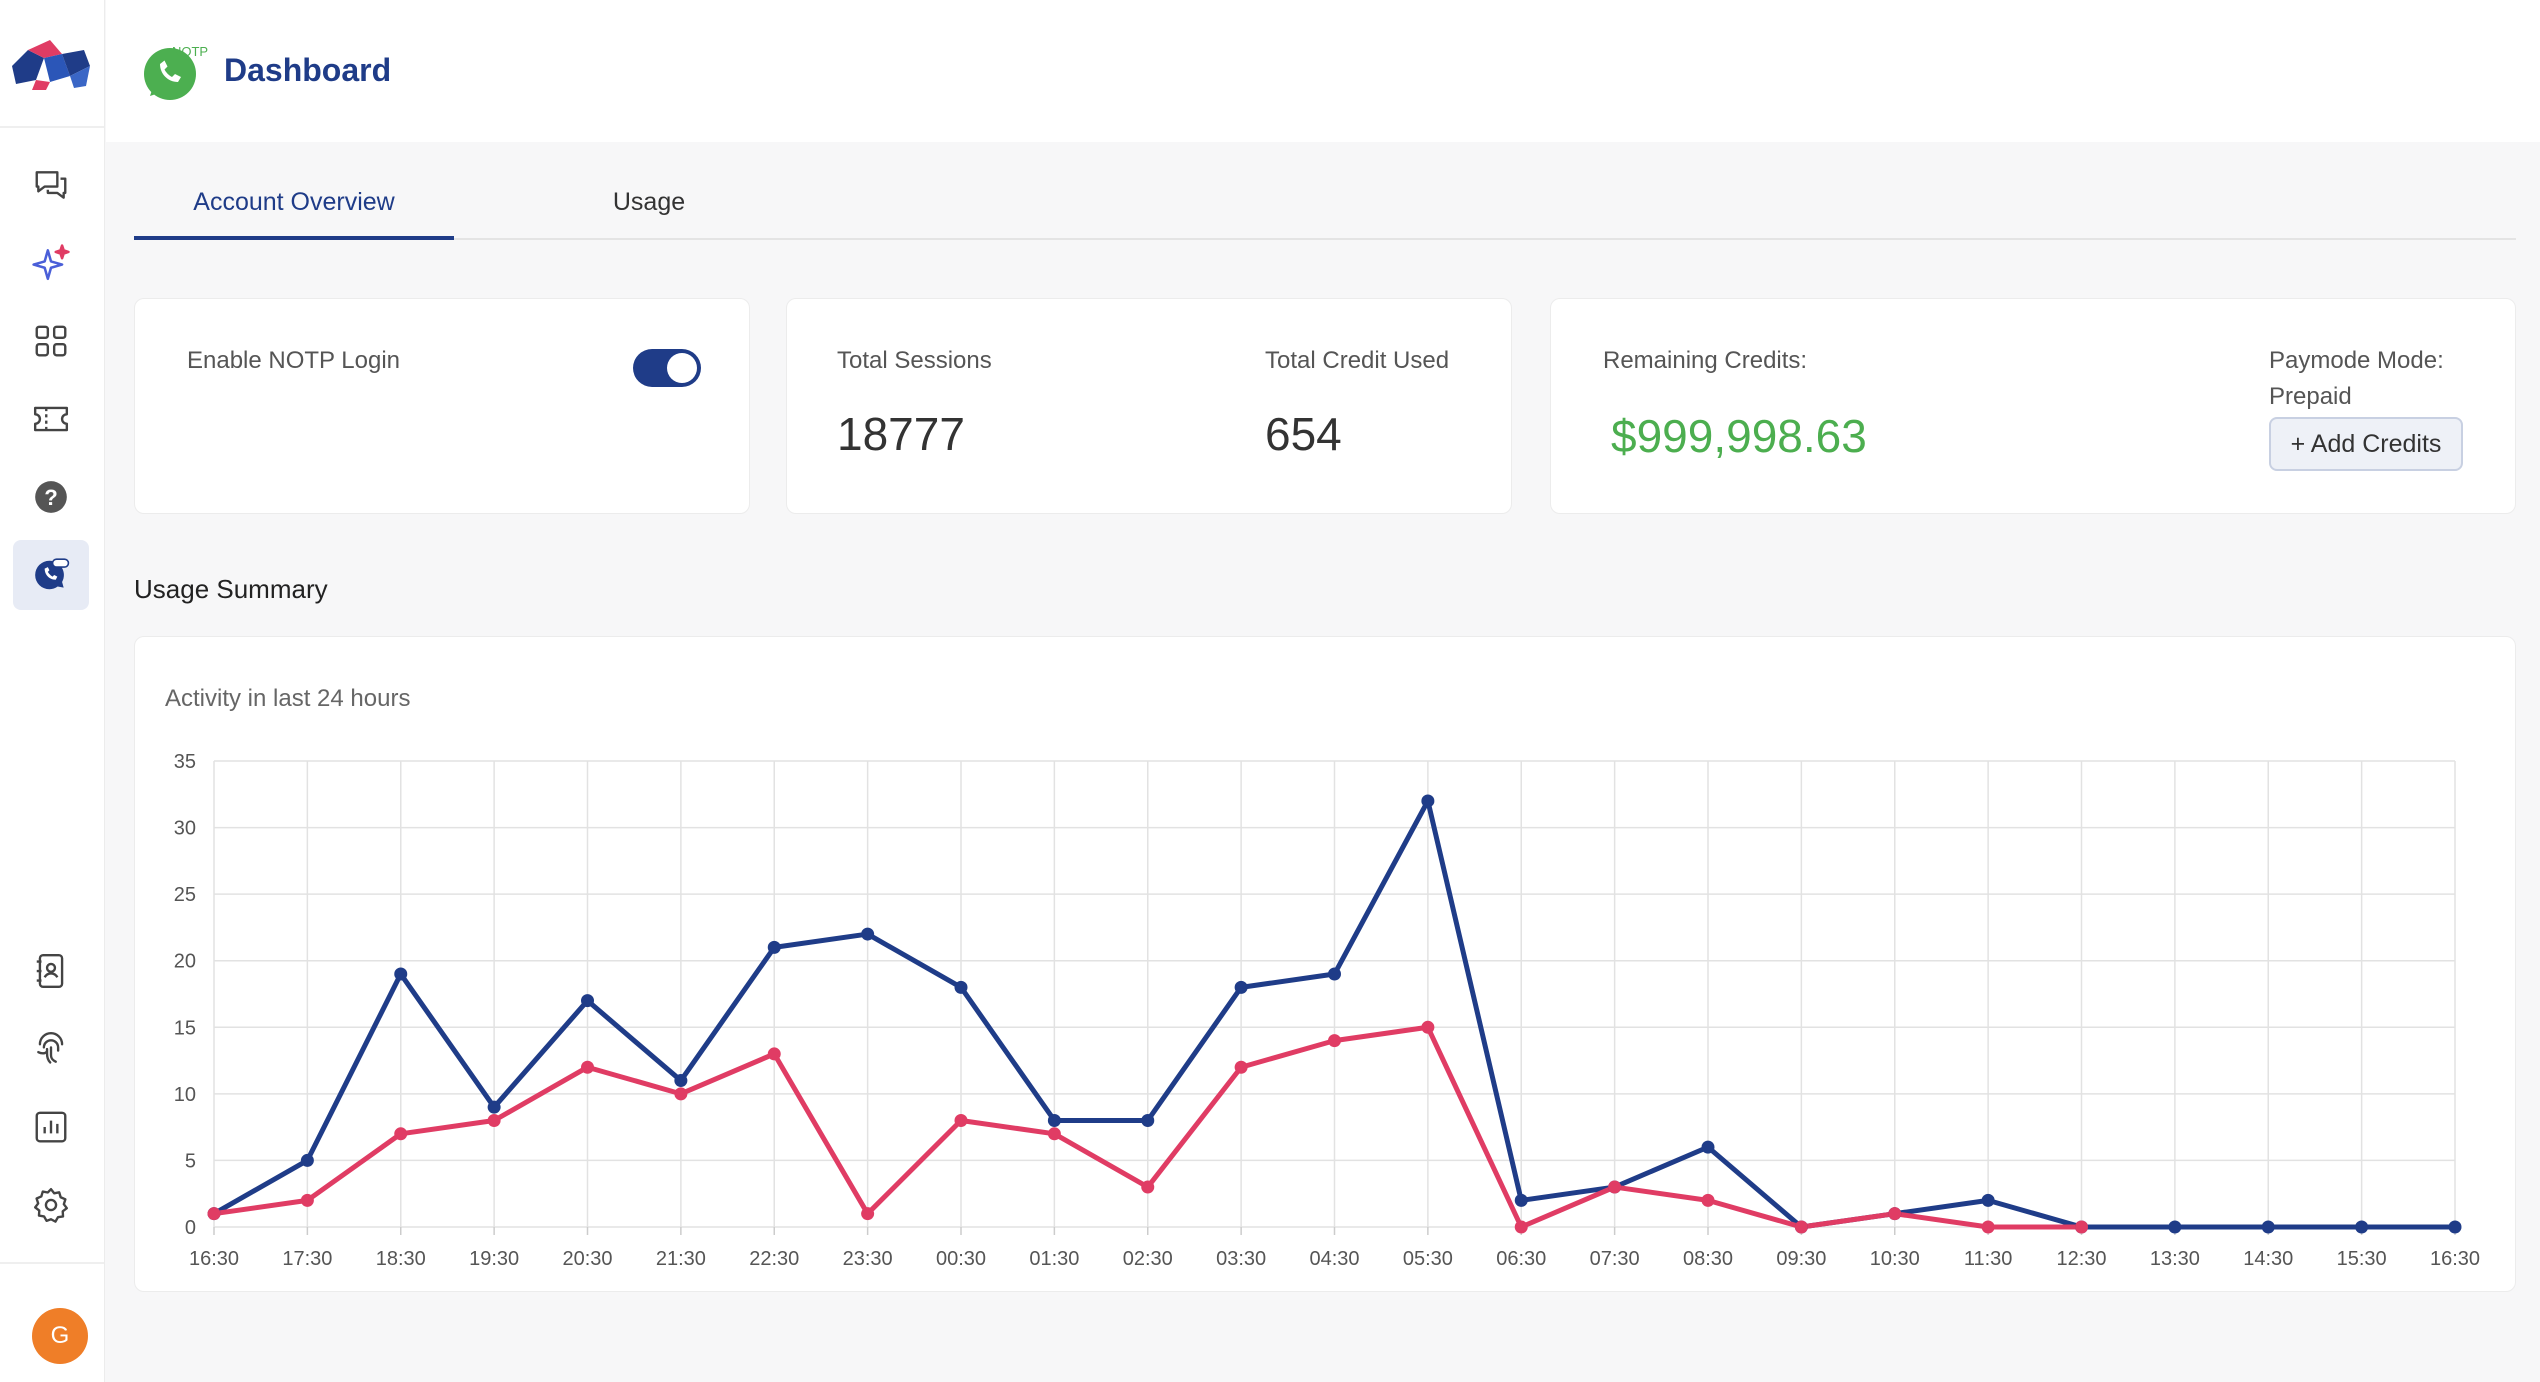  What do you see at coordinates (52, 691) in the screenshot?
I see `sidebar: ? G` at bounding box center [52, 691].